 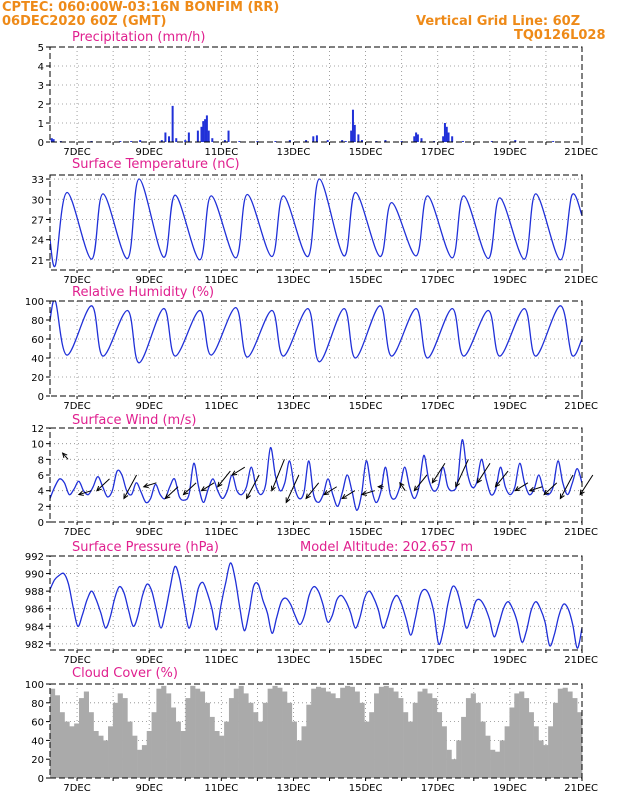 I want to click on panel-title: Surface Pressure (hPa), so click(x=145, y=547).